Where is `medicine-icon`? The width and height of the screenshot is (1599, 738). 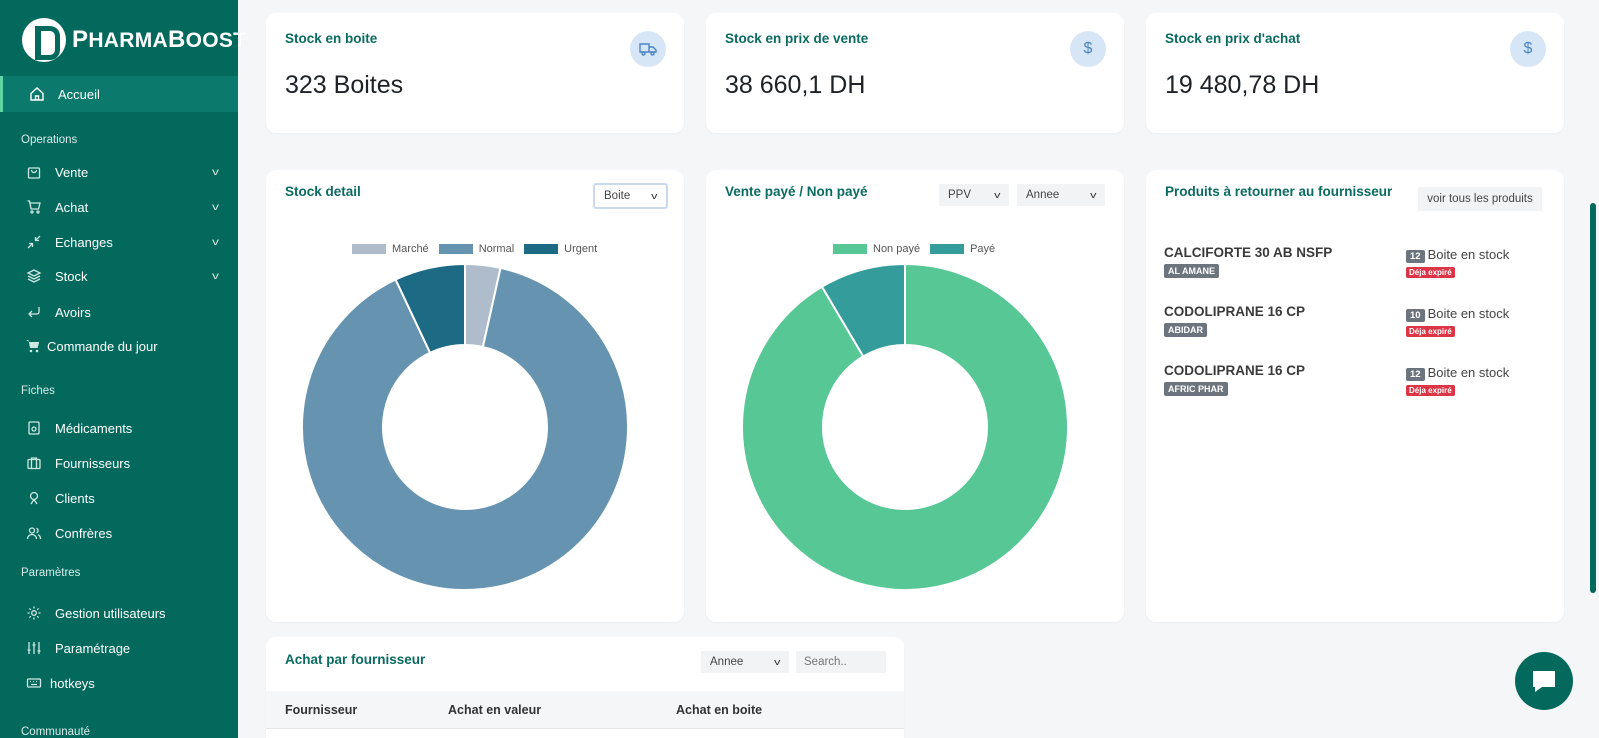
medicine-icon is located at coordinates (34, 428).